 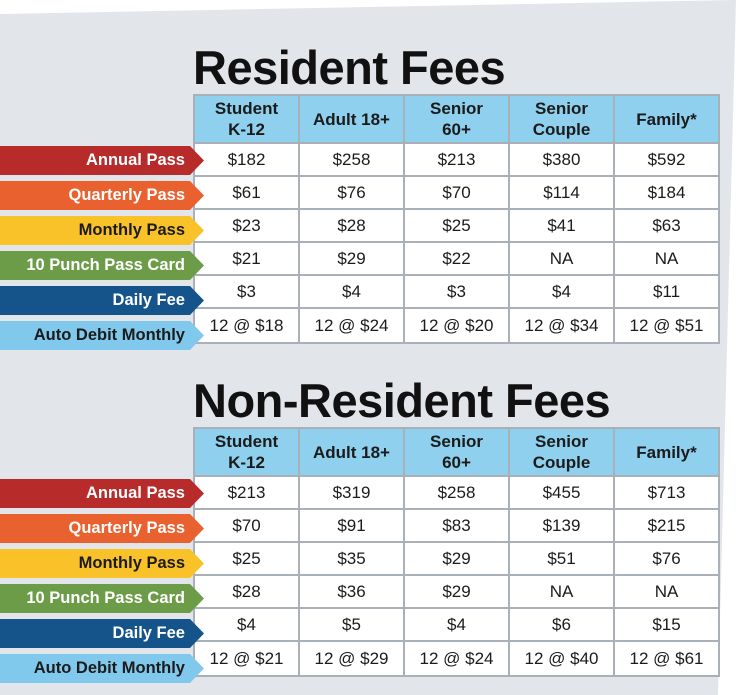 I want to click on table-cell: $319, so click(x=351, y=492).